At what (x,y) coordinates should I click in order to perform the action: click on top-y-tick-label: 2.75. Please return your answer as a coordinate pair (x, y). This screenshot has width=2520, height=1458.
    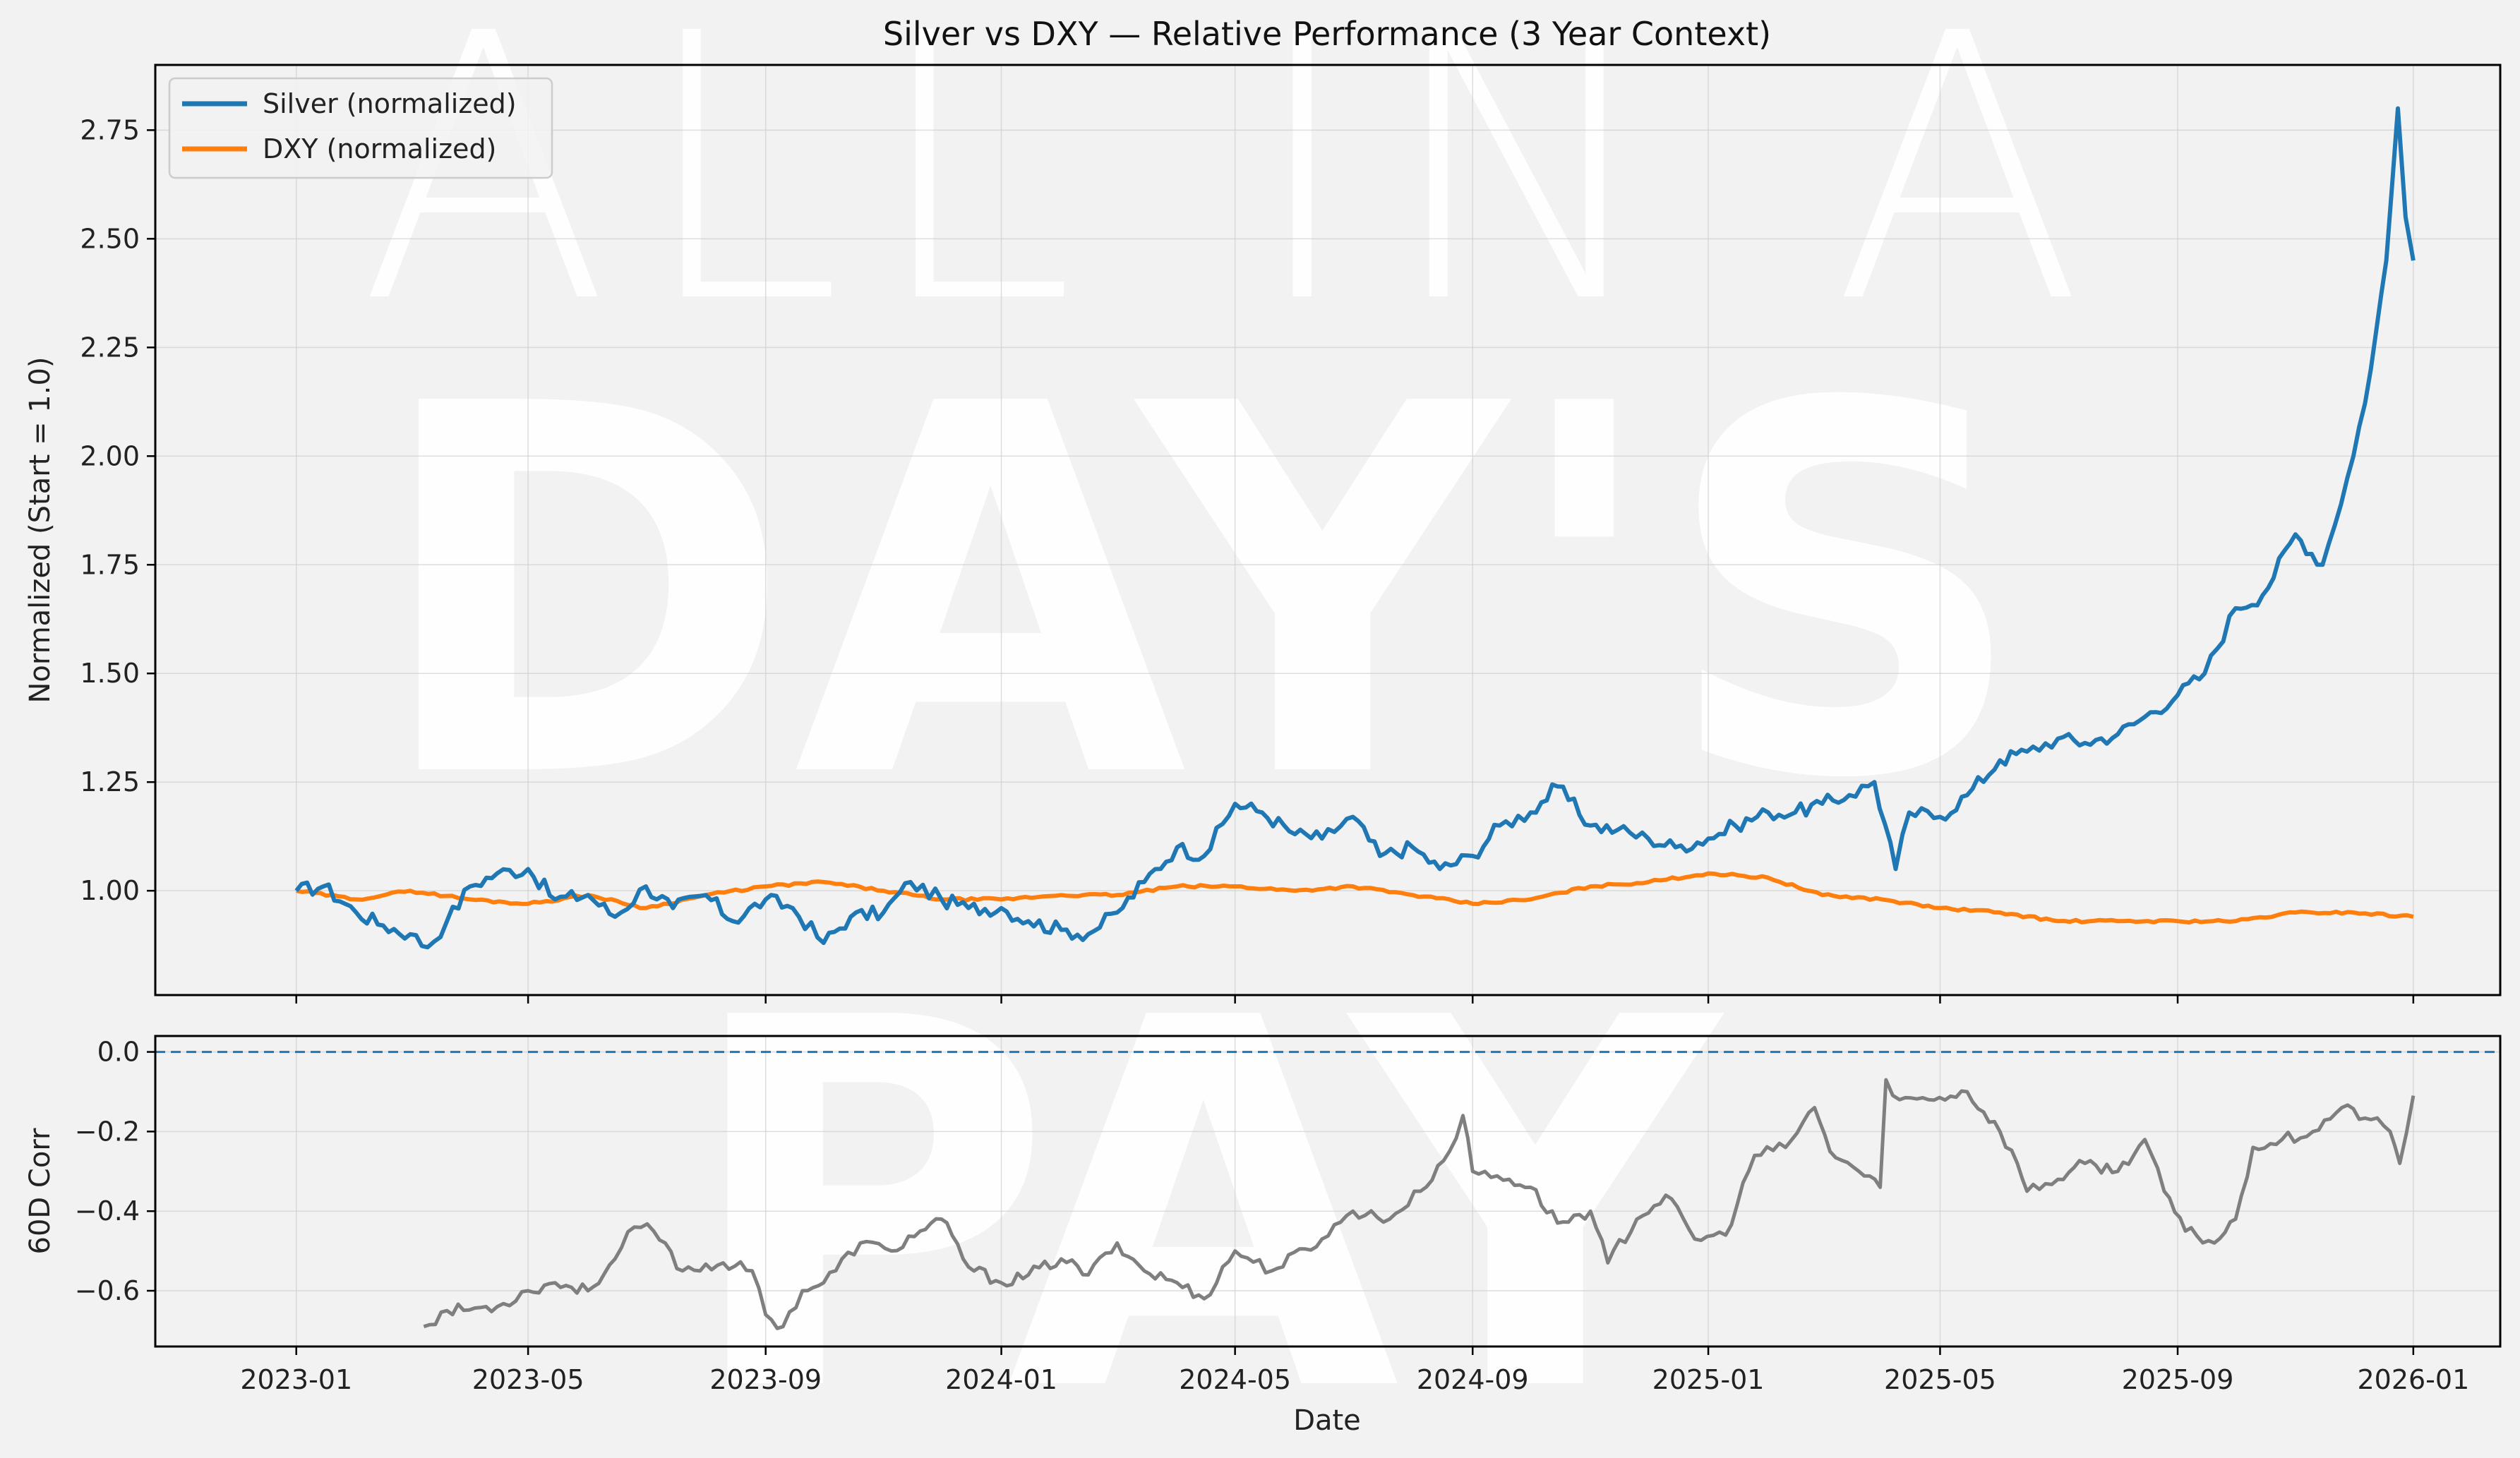
    Looking at the image, I should click on (110, 129).